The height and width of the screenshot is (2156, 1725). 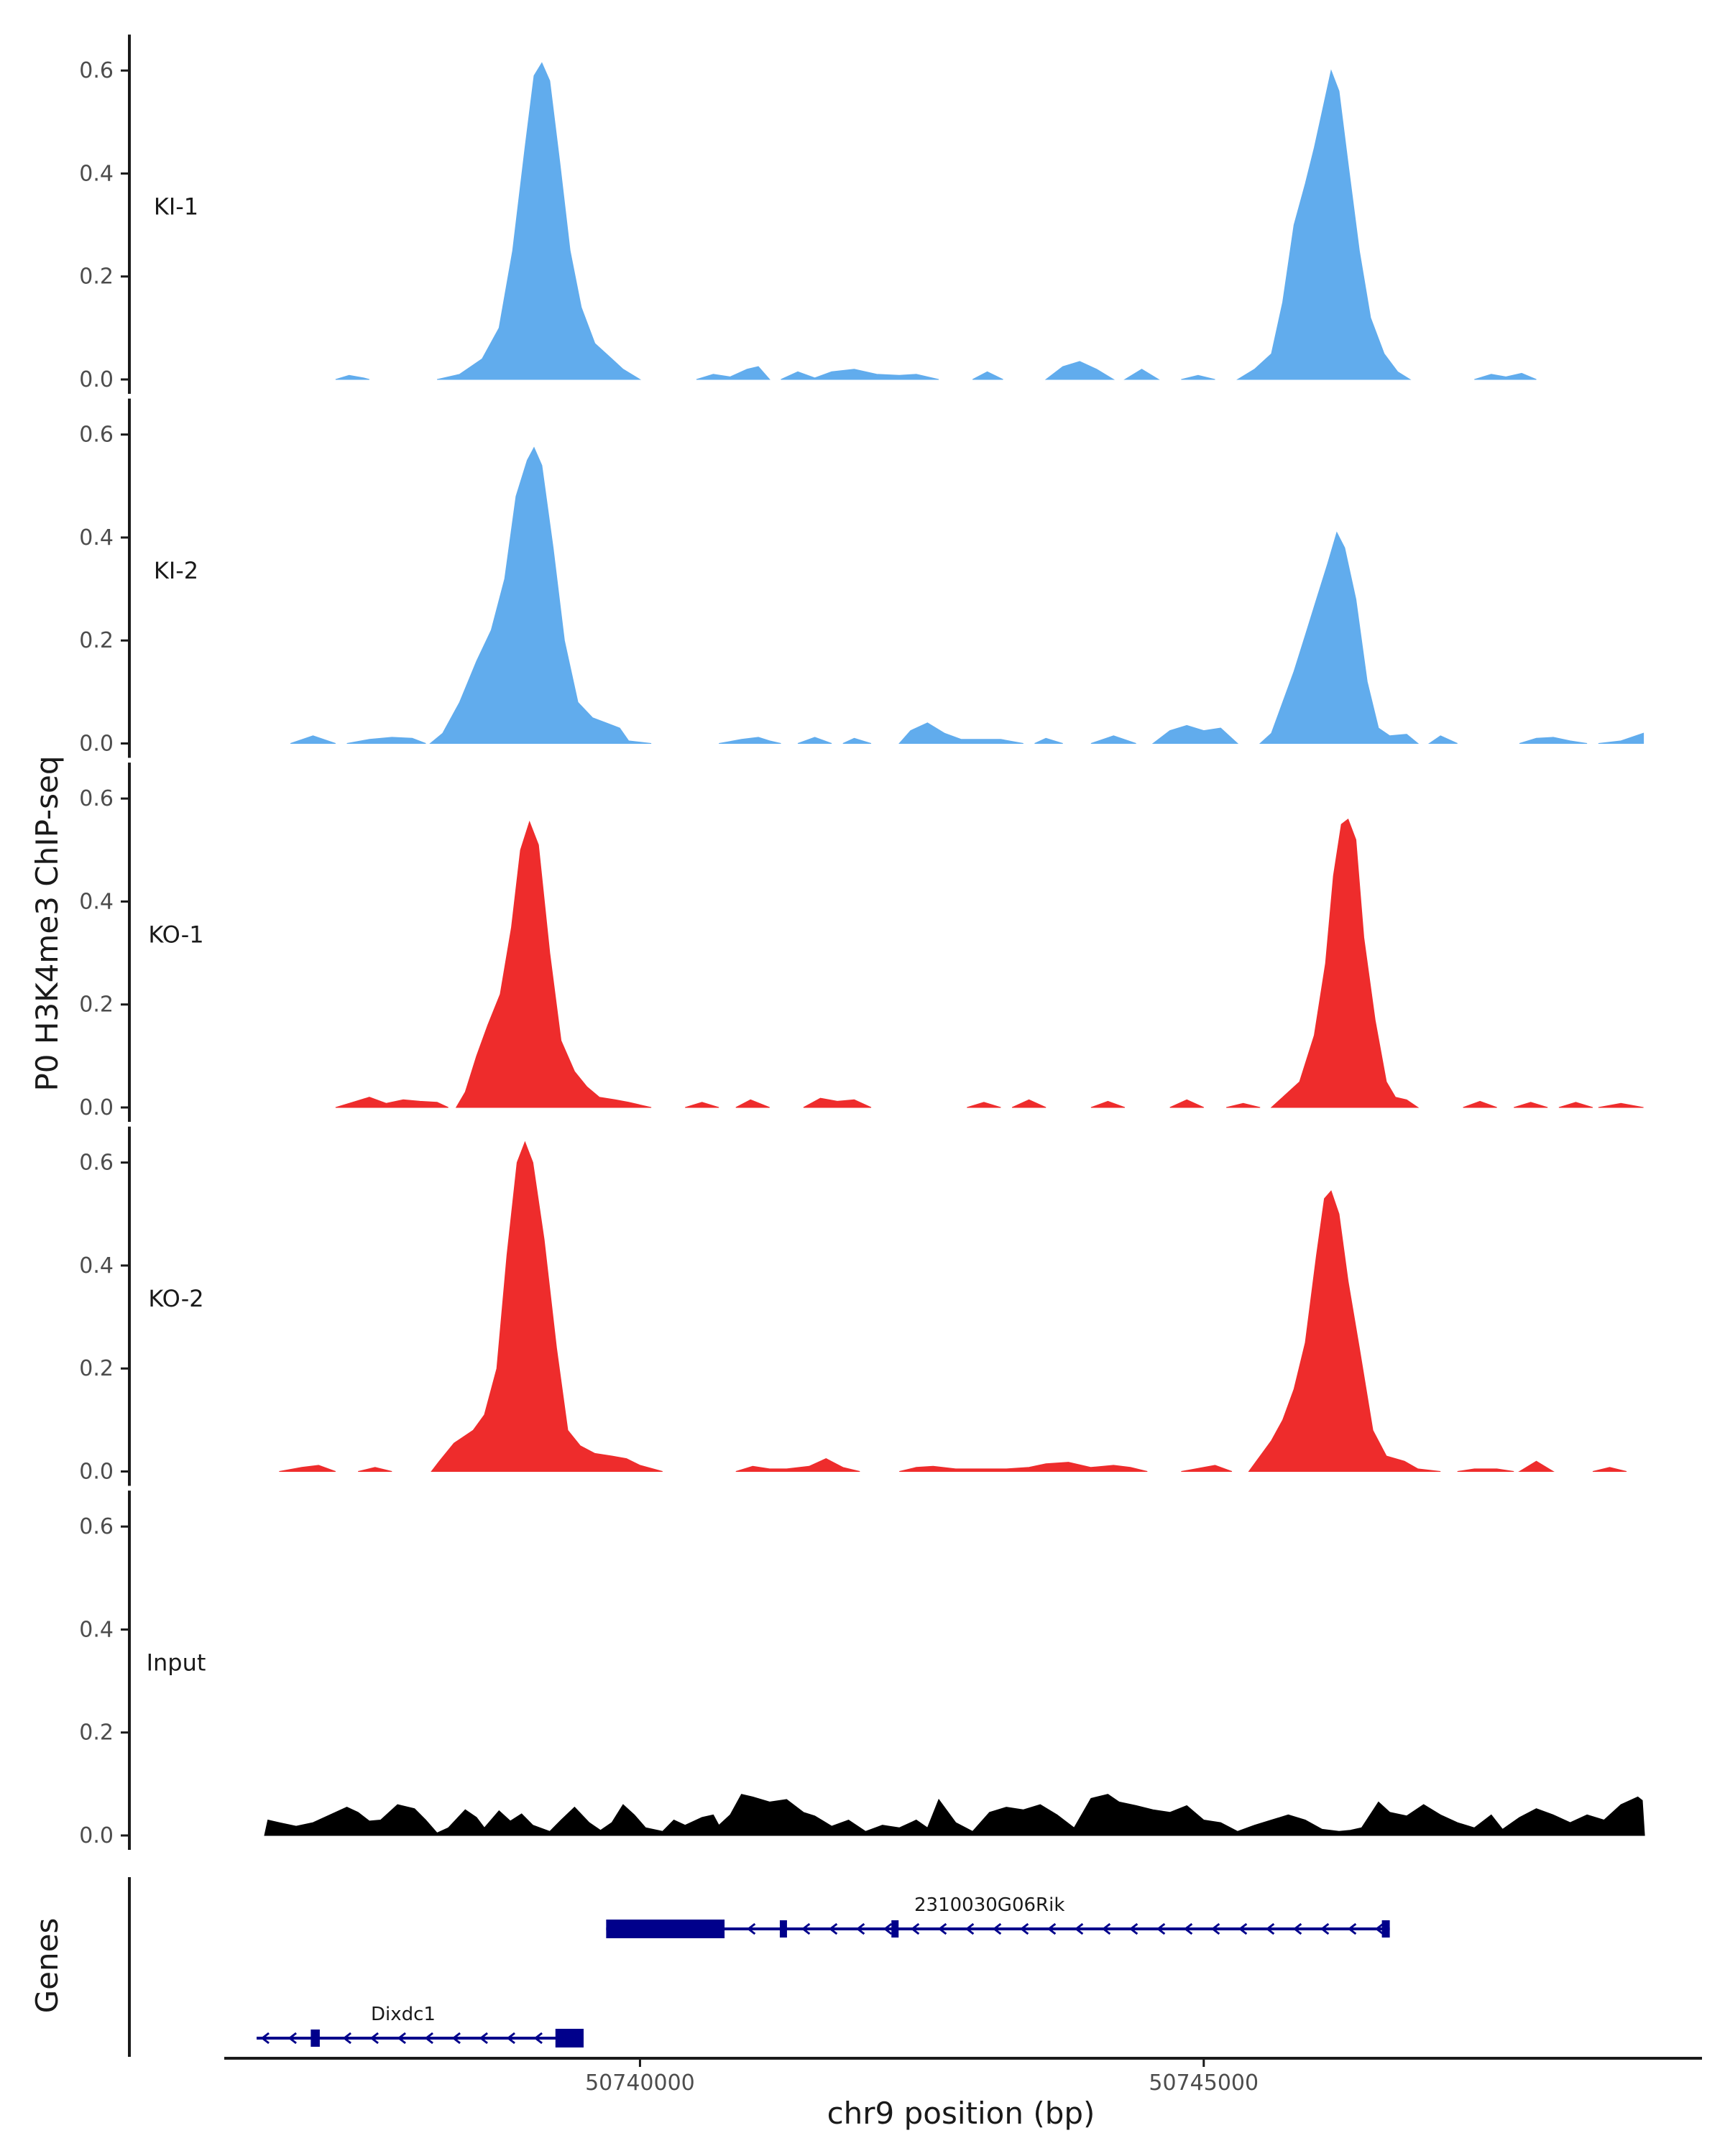 What do you see at coordinates (403, 2014) in the screenshot?
I see `gene-label: Dixdc1` at bounding box center [403, 2014].